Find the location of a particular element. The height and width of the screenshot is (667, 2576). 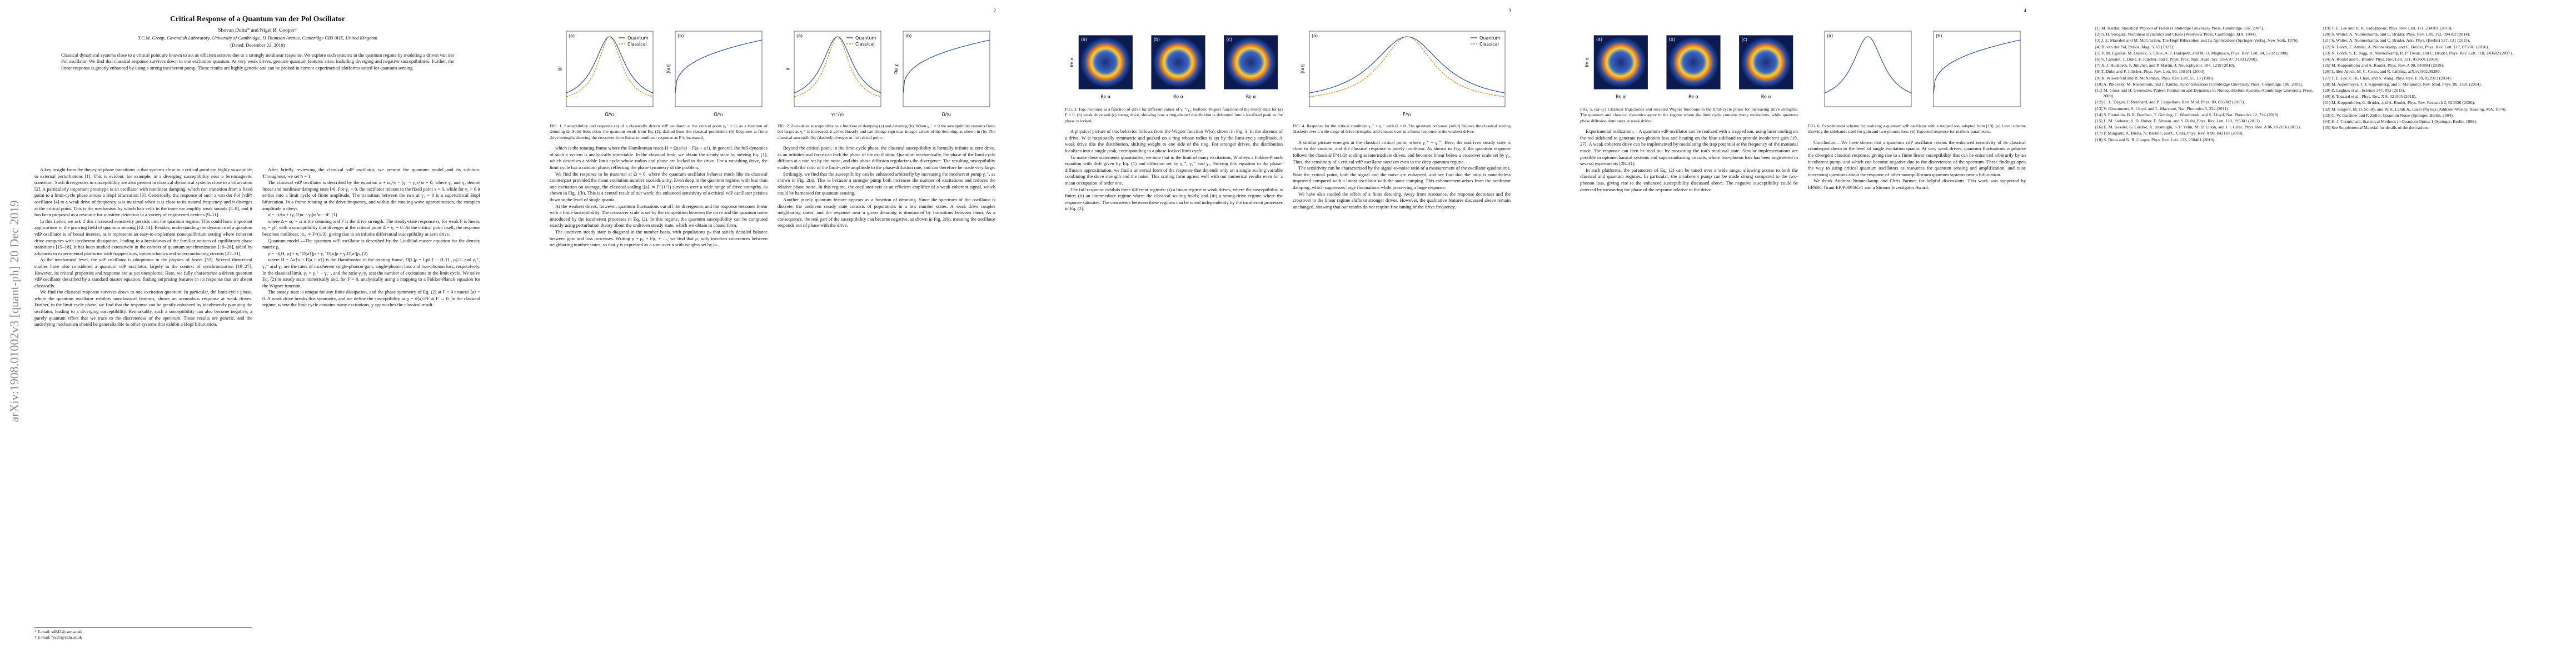

y-axis-label: |⟨a⟩| is located at coordinates (668, 69).